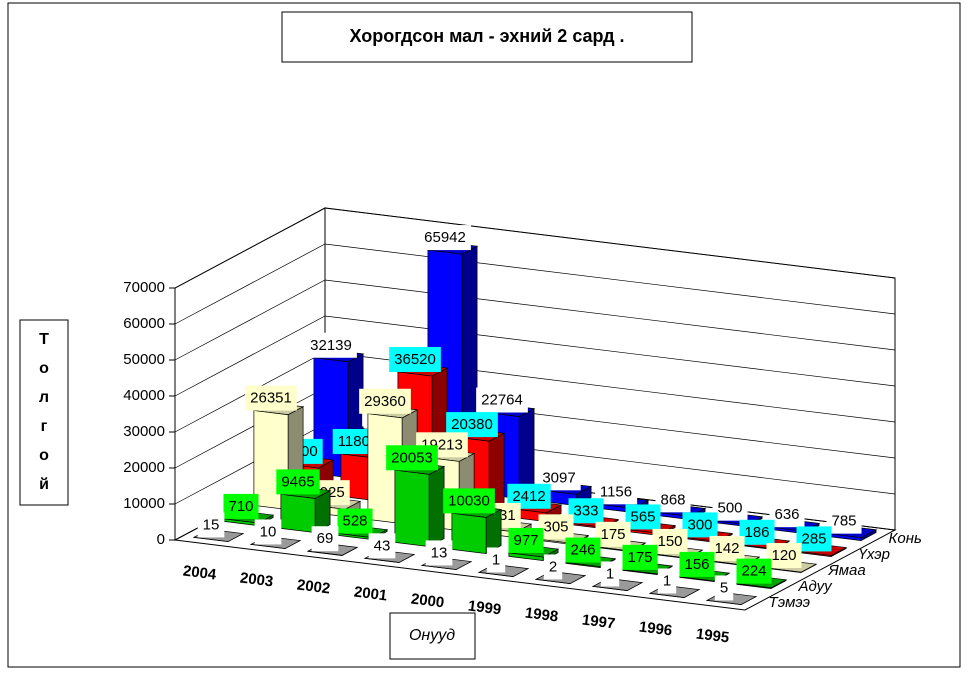  What do you see at coordinates (200, 573) in the screenshot?
I see `x-tick-label: 2004` at bounding box center [200, 573].